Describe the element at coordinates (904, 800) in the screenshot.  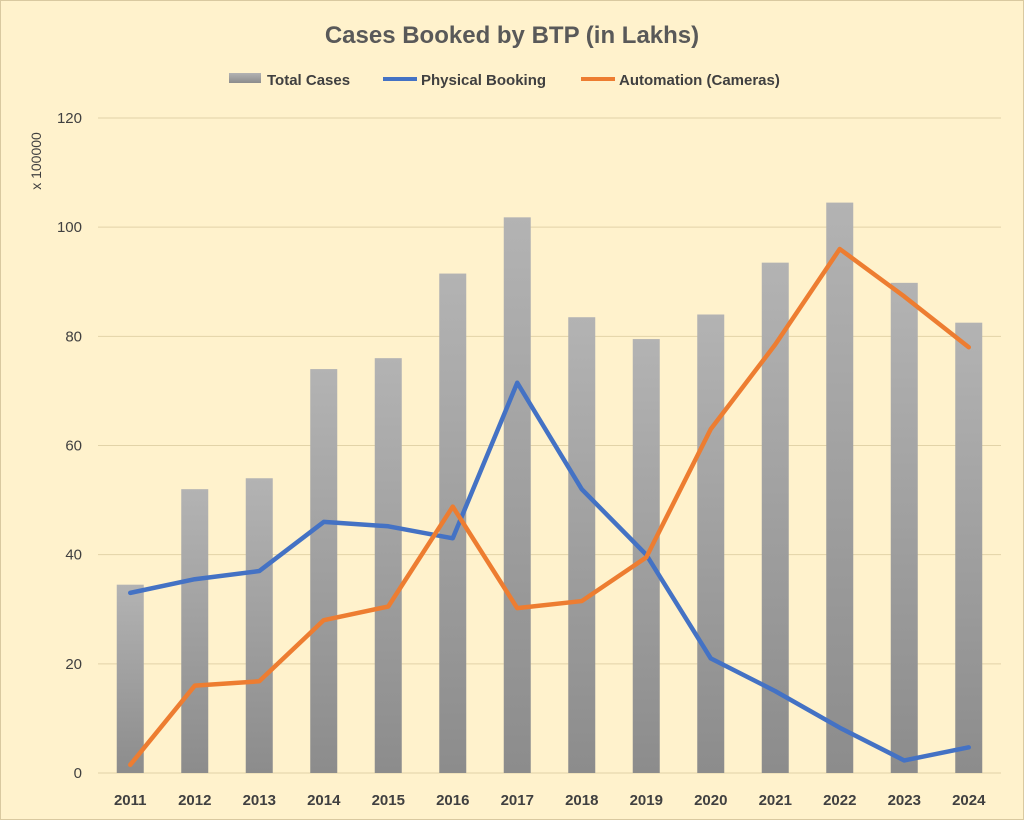
I see `x-tick-label: 2023` at that location.